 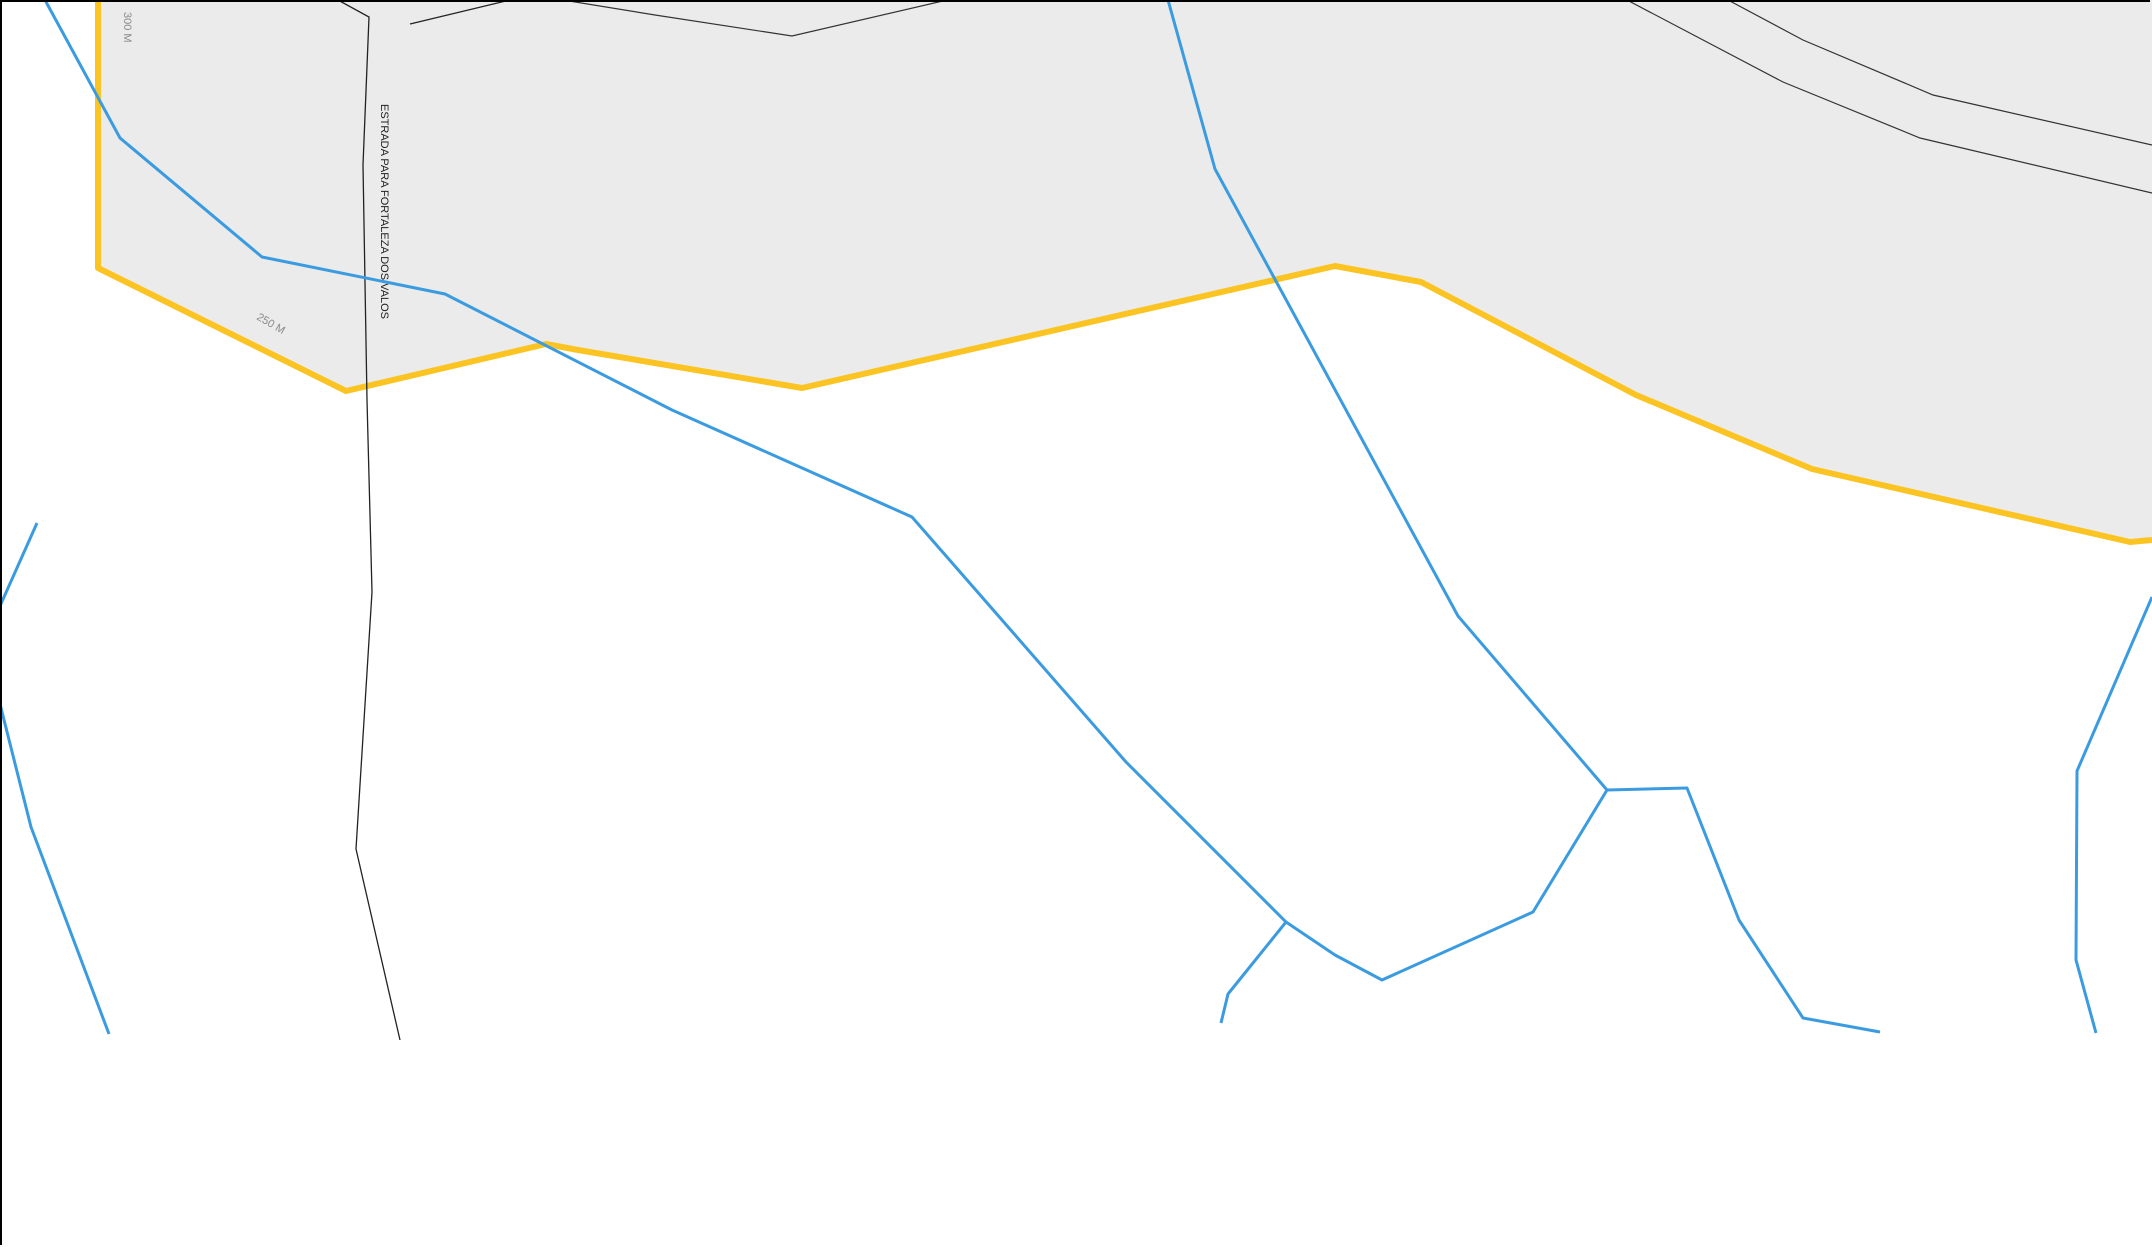 I want to click on contour-label: 300 M, so click(x=127, y=27).